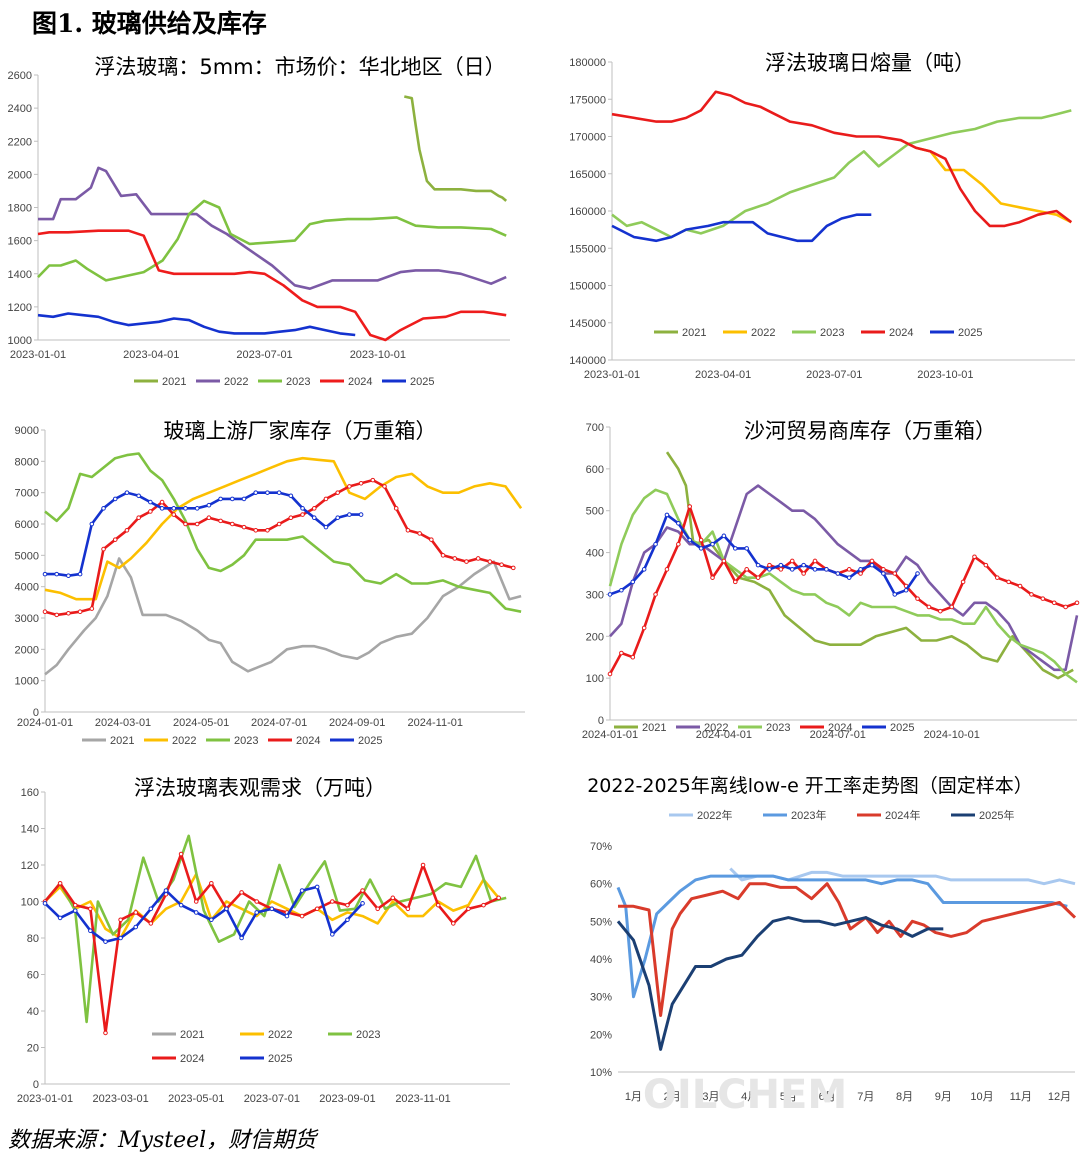 This screenshot has width=1080, height=1154. What do you see at coordinates (745, 1095) in the screenshot?
I see `watermark: OILCHEM` at bounding box center [745, 1095].